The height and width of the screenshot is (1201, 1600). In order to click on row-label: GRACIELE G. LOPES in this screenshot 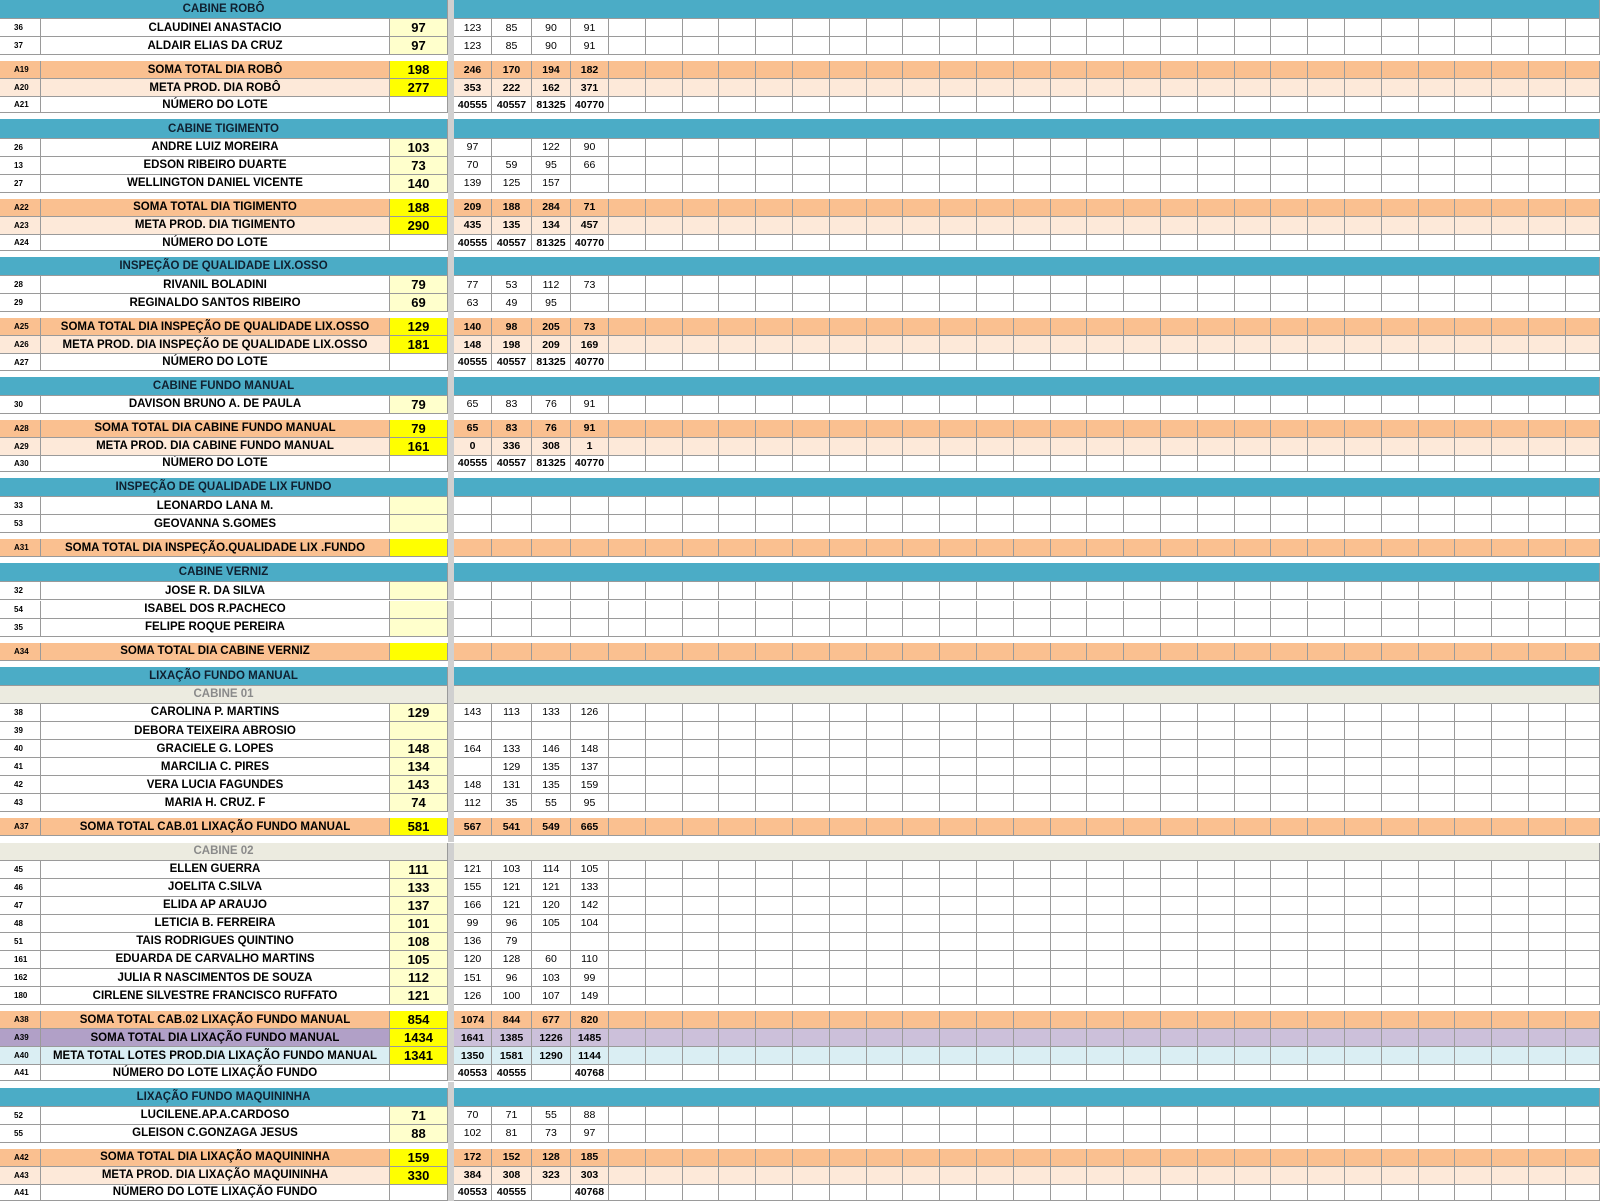, I will do `click(215, 749)`.